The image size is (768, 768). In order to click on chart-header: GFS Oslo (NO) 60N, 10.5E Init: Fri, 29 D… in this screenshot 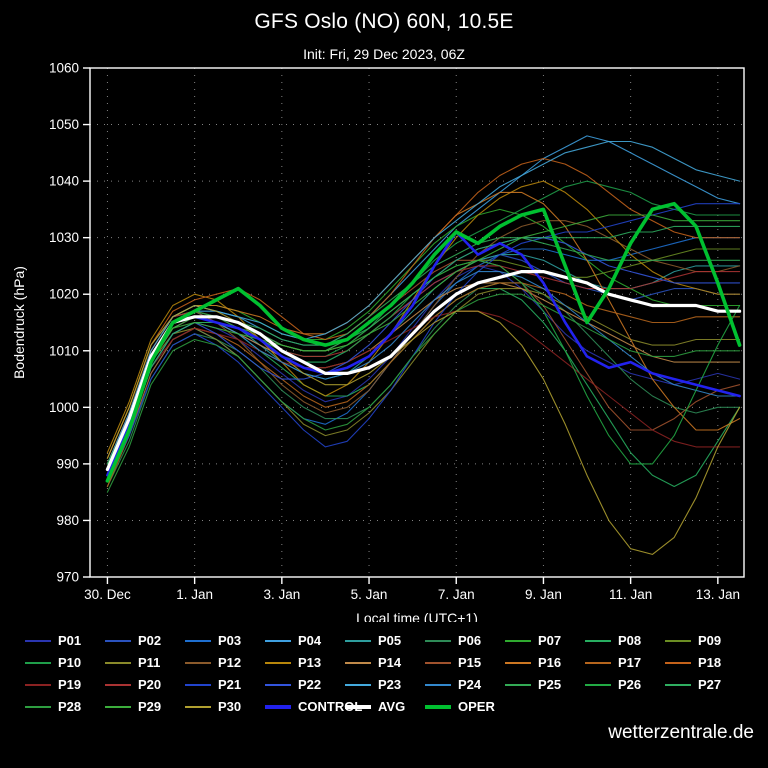, I will do `click(384, 31)`.